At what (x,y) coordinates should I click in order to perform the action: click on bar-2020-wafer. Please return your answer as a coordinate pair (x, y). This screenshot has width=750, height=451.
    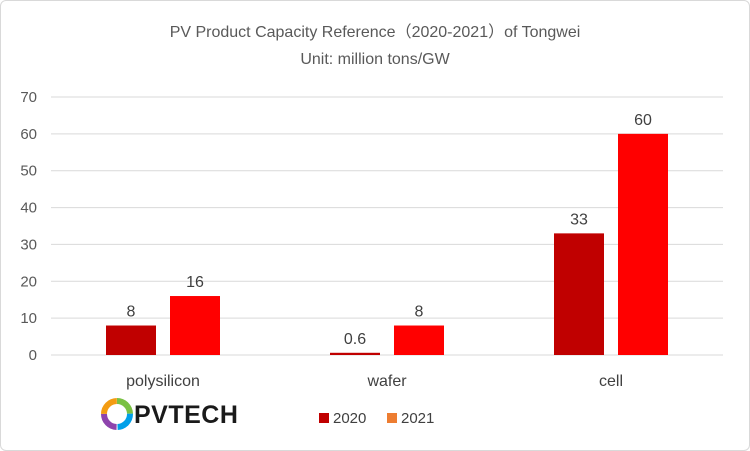
    Looking at the image, I should click on (355, 353).